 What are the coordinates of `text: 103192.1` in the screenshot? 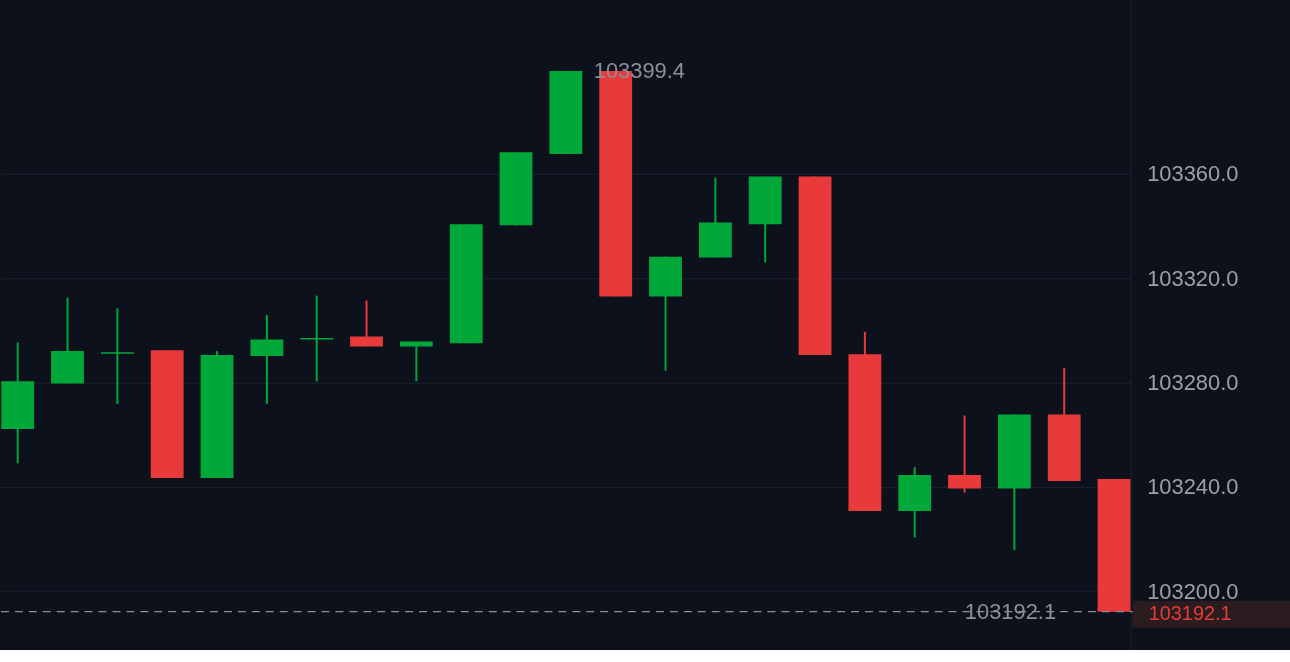 It's located at (1190, 612).